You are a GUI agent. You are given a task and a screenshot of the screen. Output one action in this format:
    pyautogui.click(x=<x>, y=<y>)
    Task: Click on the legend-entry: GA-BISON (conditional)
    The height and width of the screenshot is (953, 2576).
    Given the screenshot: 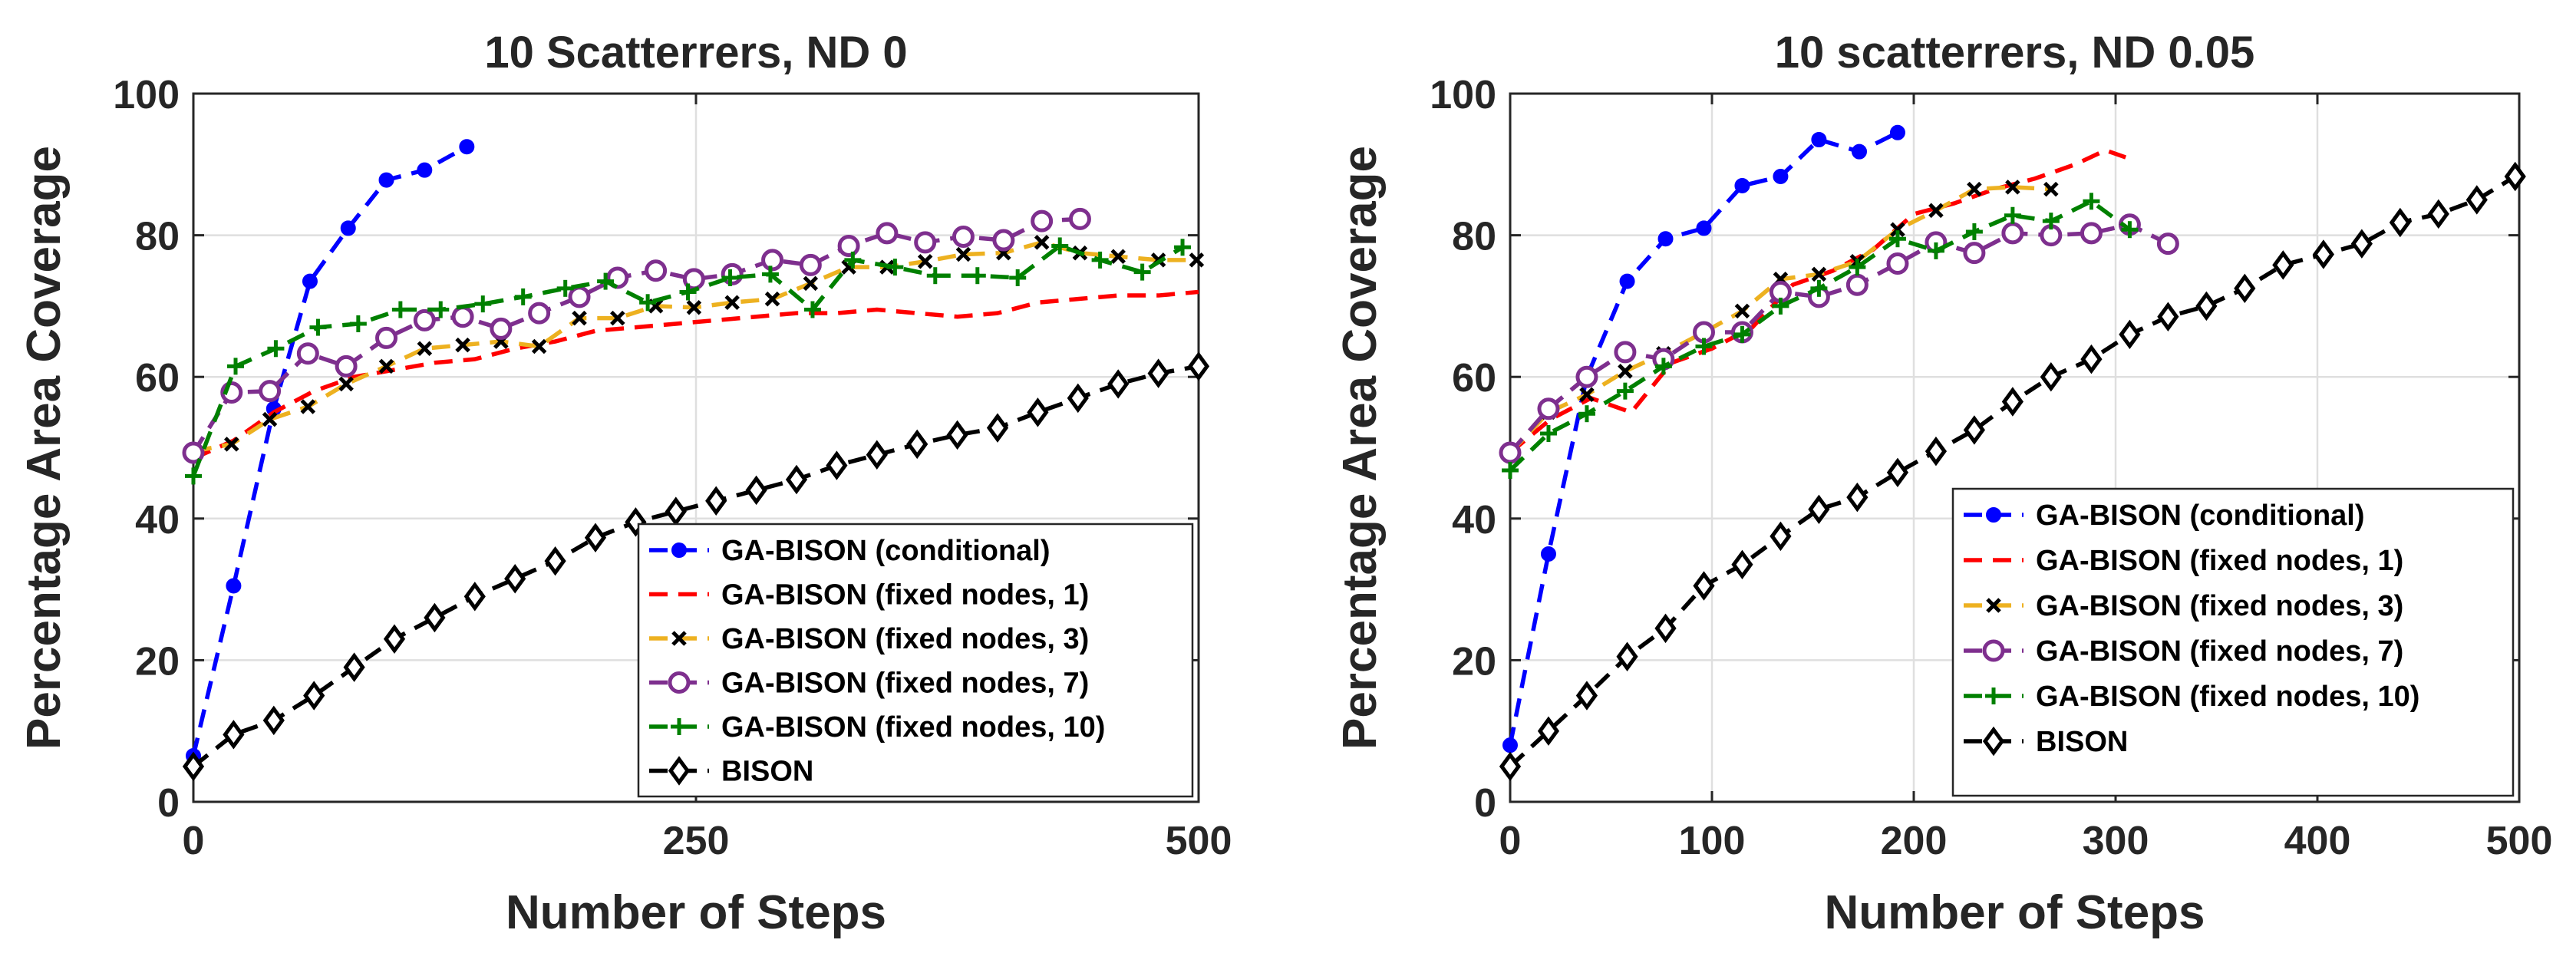 What is the action you would take?
    pyautogui.click(x=2164, y=516)
    